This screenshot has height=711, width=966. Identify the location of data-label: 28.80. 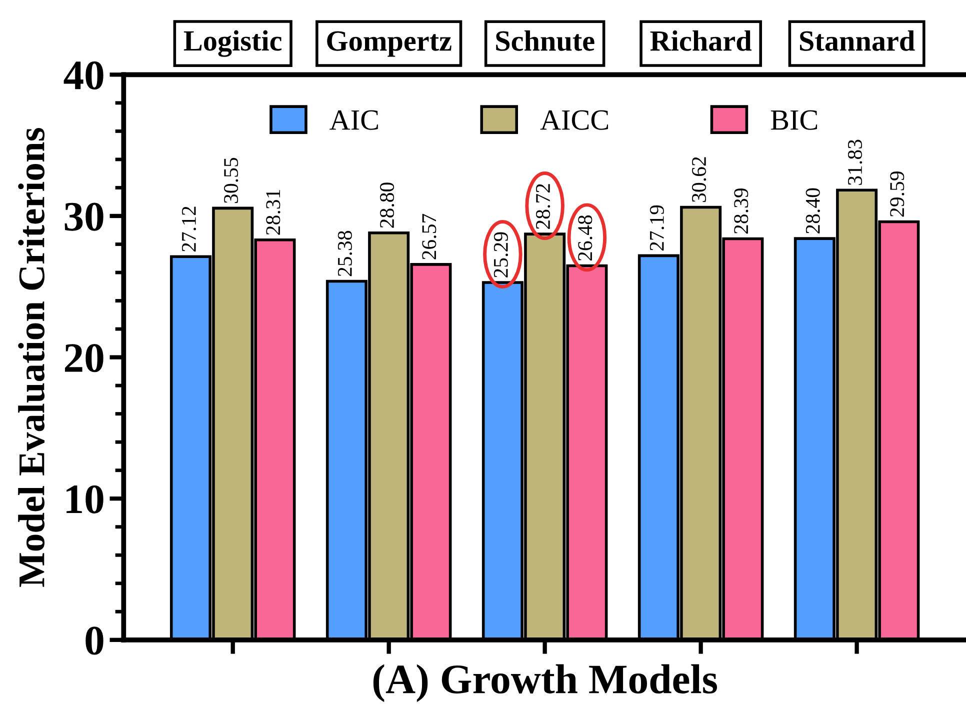
(387, 205).